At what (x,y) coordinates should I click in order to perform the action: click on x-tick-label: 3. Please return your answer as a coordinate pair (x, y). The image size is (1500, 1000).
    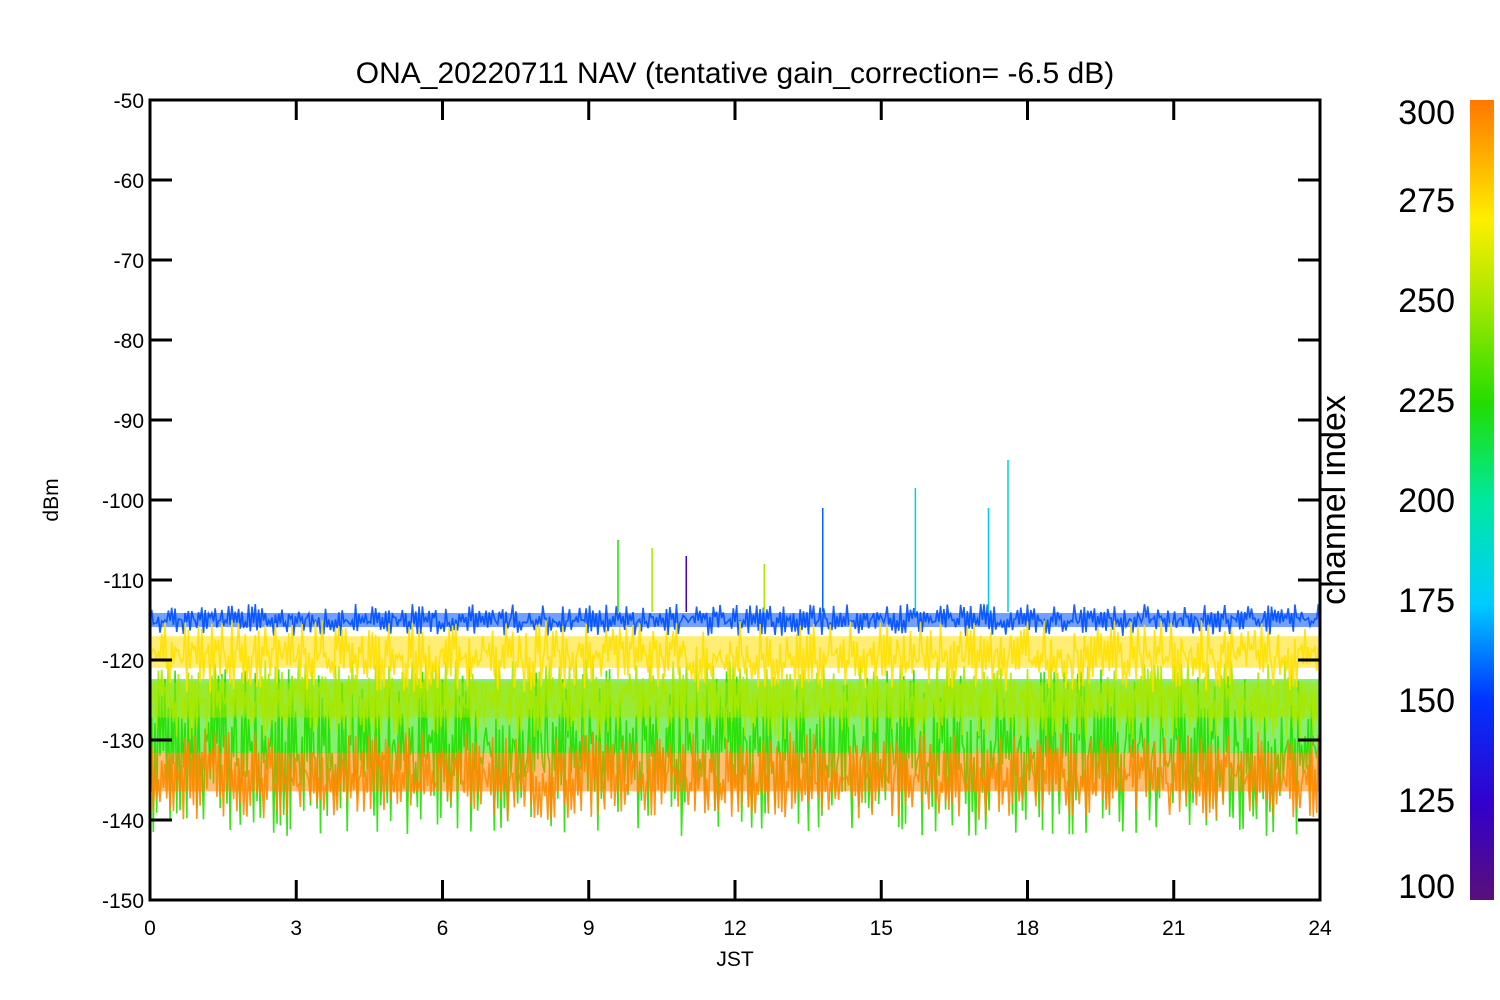
    Looking at the image, I should click on (296, 928).